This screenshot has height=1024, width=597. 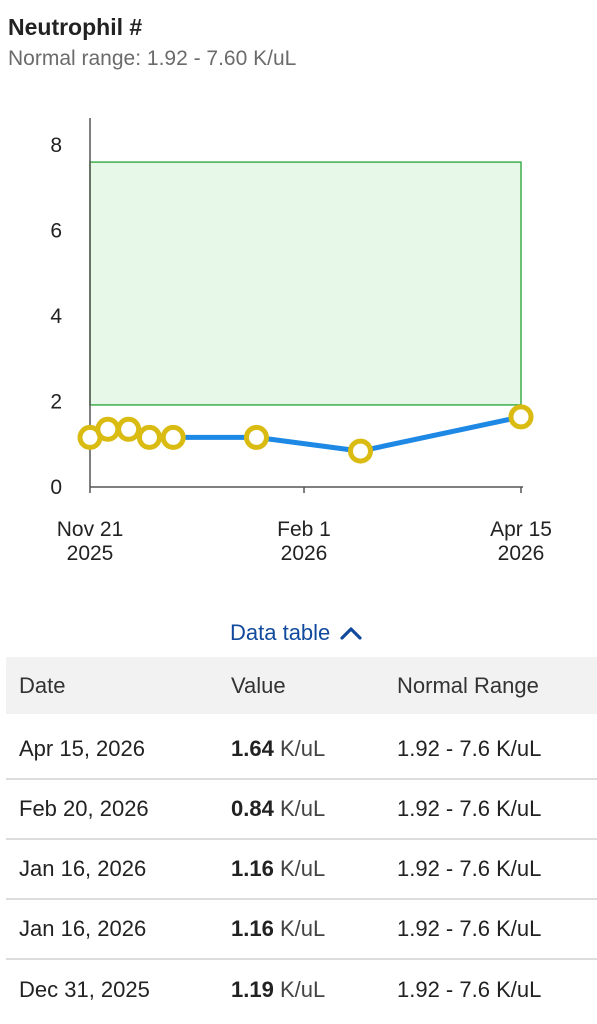 I want to click on page-title: Neutrophil #, so click(x=75, y=27).